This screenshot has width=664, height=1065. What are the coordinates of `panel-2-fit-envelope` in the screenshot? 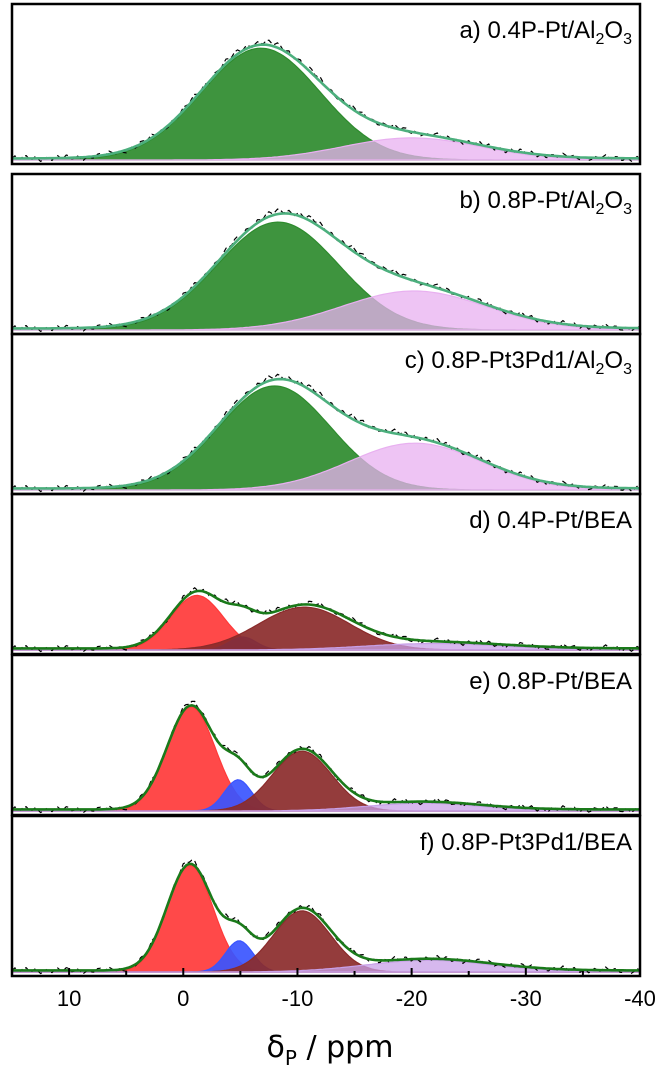 It's located at (326, 271).